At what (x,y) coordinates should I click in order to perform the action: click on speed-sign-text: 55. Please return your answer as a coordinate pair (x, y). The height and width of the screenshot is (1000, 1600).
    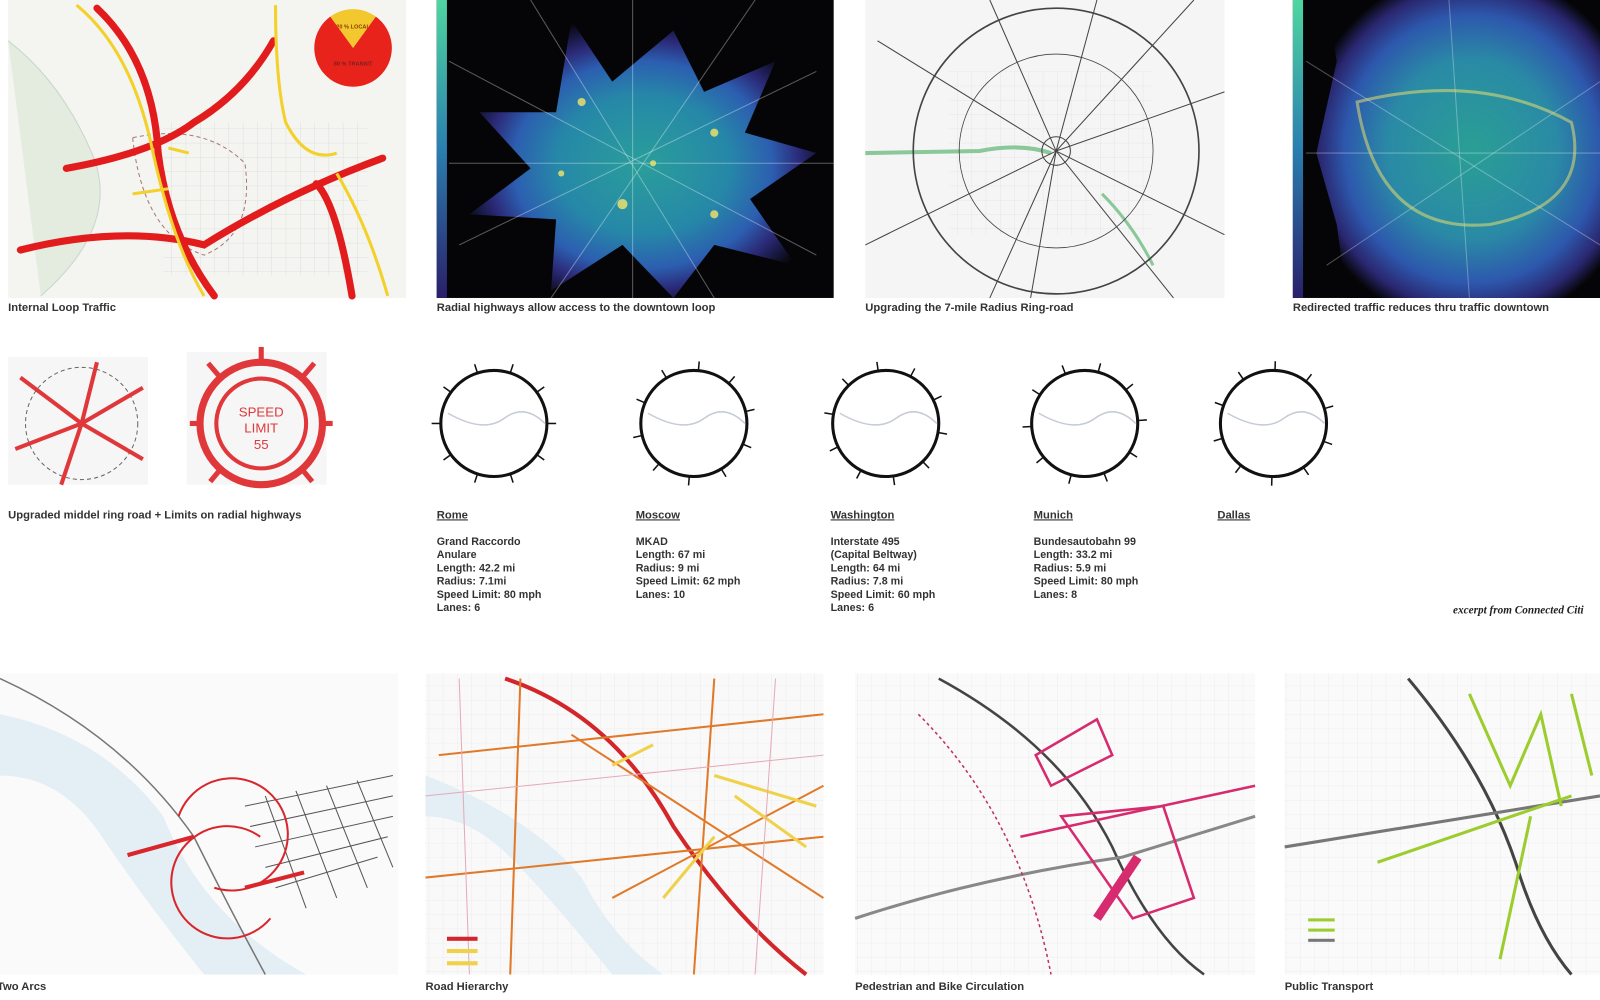
    Looking at the image, I should click on (261, 444).